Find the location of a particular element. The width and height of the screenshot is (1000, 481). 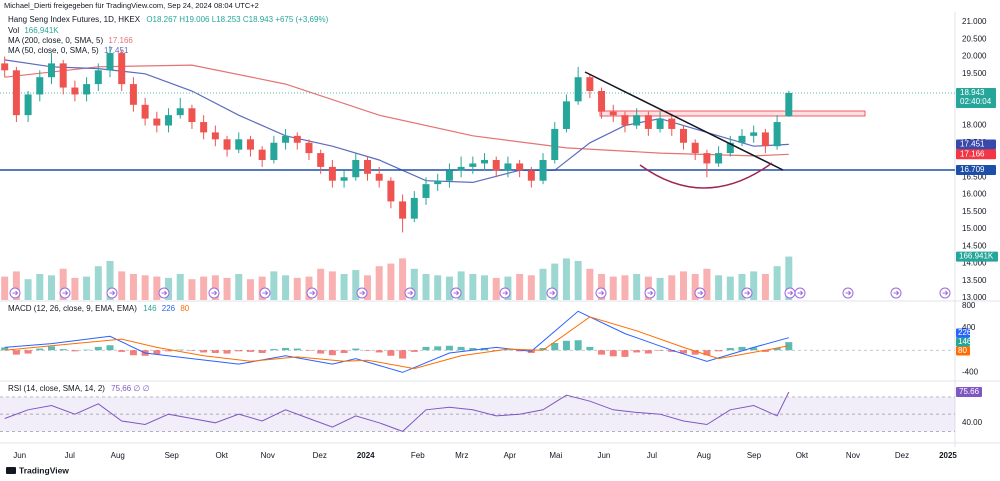

rounding-bottom-arc is located at coordinates (706, 175).